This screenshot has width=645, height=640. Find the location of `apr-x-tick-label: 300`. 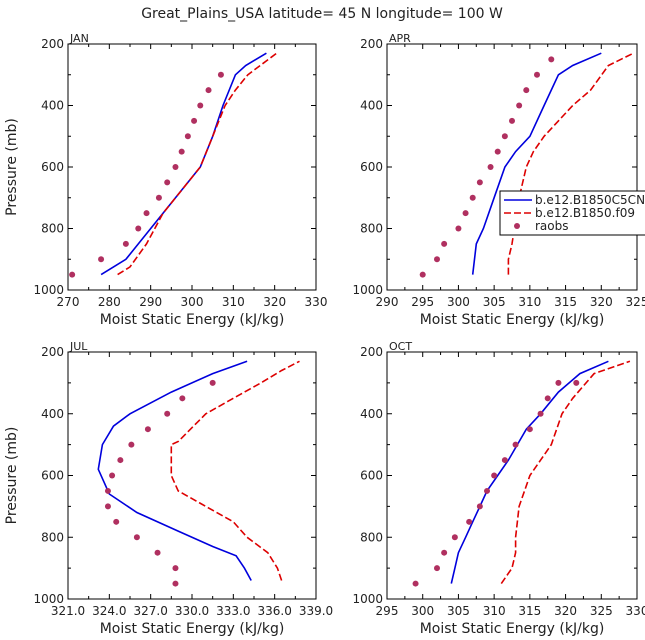

apr-x-tick-label: 300 is located at coordinates (458, 302).